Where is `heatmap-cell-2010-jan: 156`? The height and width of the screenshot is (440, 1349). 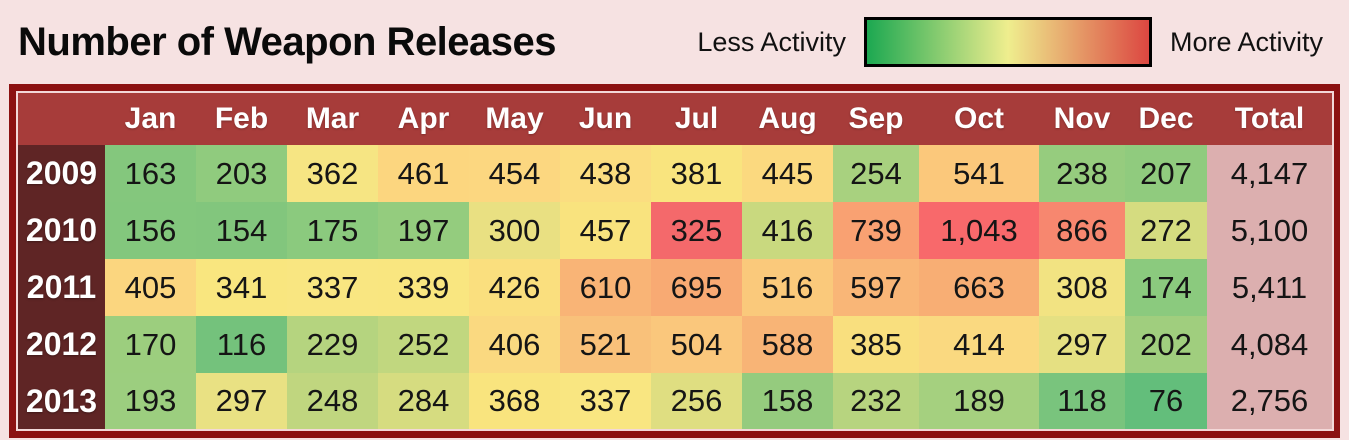
heatmap-cell-2010-jan: 156 is located at coordinates (150, 230).